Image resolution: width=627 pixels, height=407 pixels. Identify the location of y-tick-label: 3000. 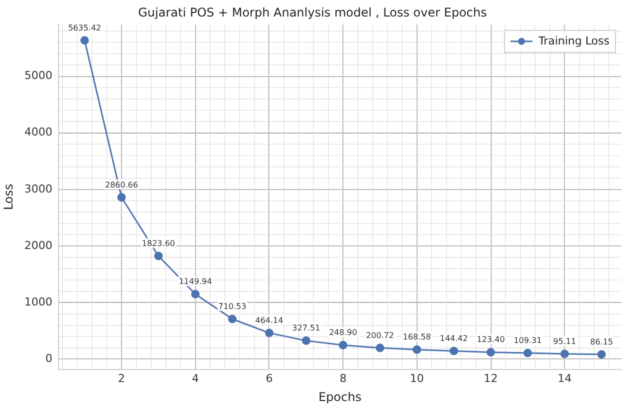
(38, 189).